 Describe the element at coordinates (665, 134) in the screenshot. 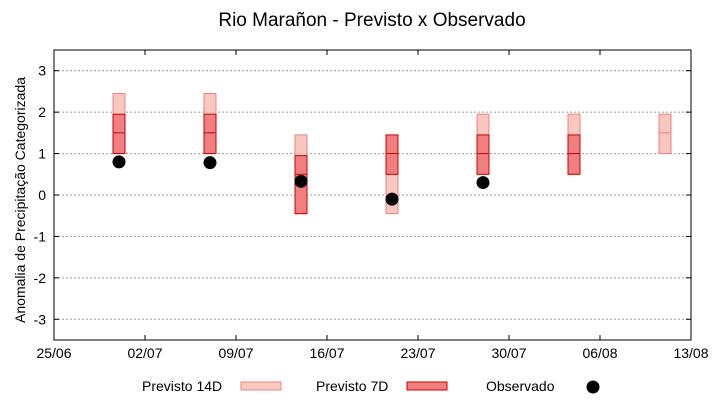

I see `forecast-14d-bar` at that location.